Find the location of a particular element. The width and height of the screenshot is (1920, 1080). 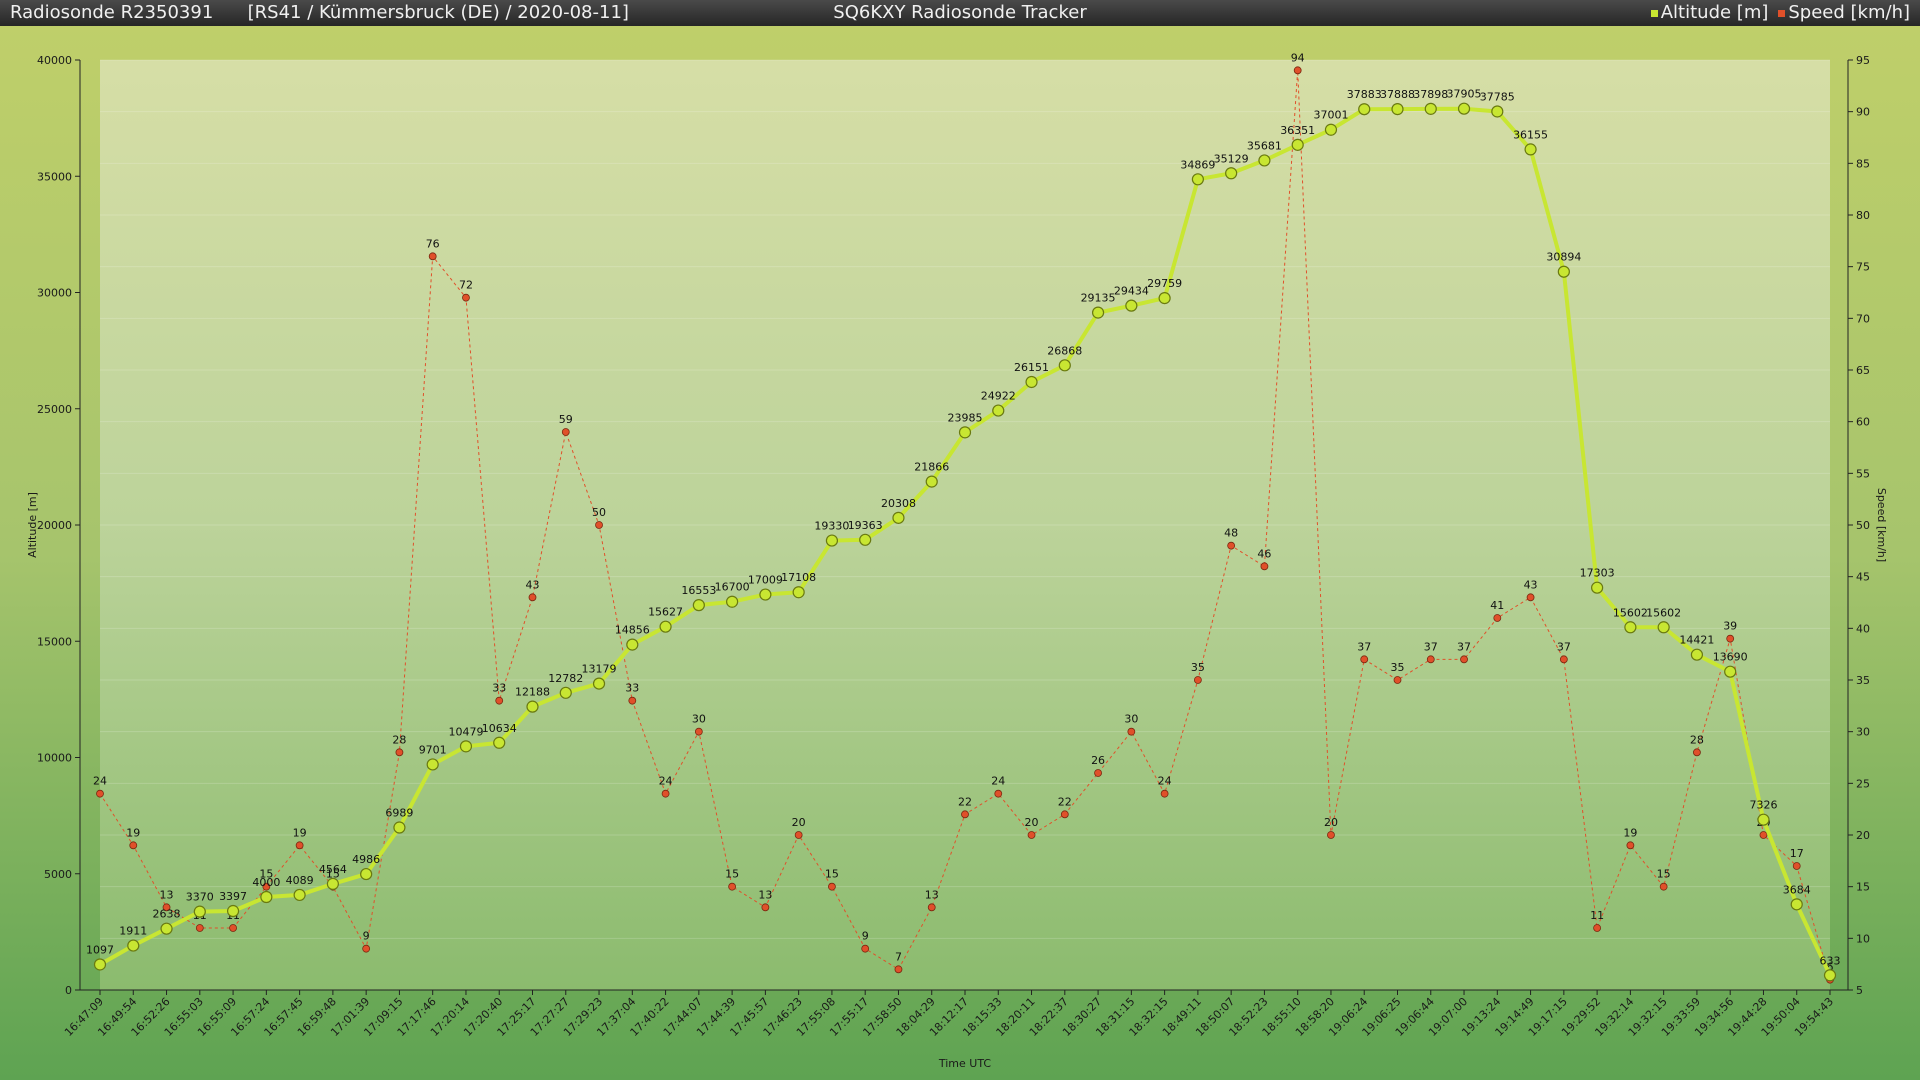

speed-data-label: 59 is located at coordinates (566, 419).